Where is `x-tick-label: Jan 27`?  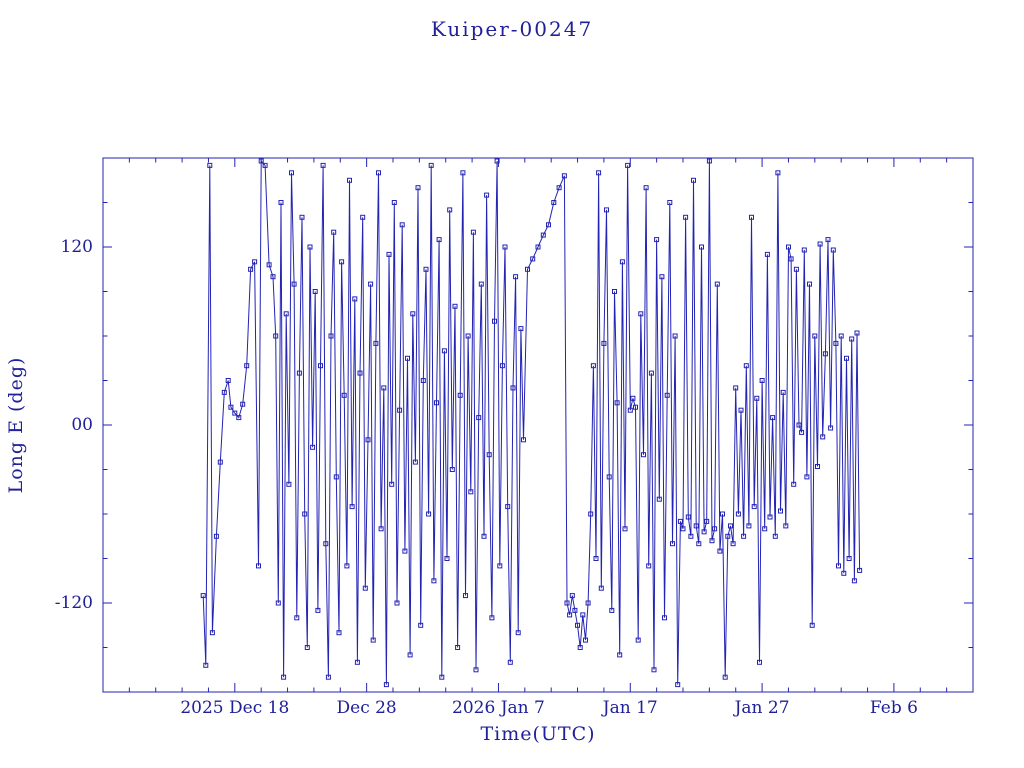
x-tick-label: Jan 27 is located at coordinates (762, 708).